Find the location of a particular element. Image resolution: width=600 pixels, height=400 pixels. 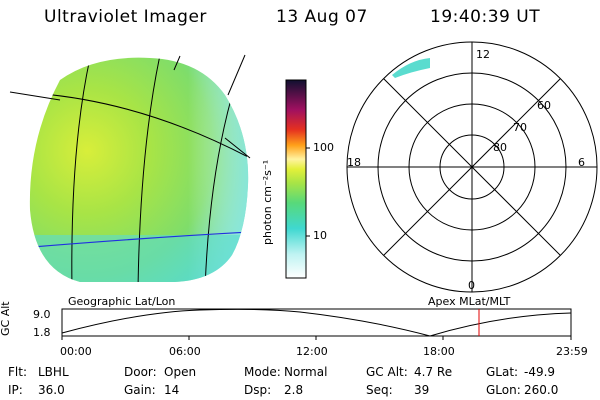

status2-value-2: 2.8 is located at coordinates (294, 390).